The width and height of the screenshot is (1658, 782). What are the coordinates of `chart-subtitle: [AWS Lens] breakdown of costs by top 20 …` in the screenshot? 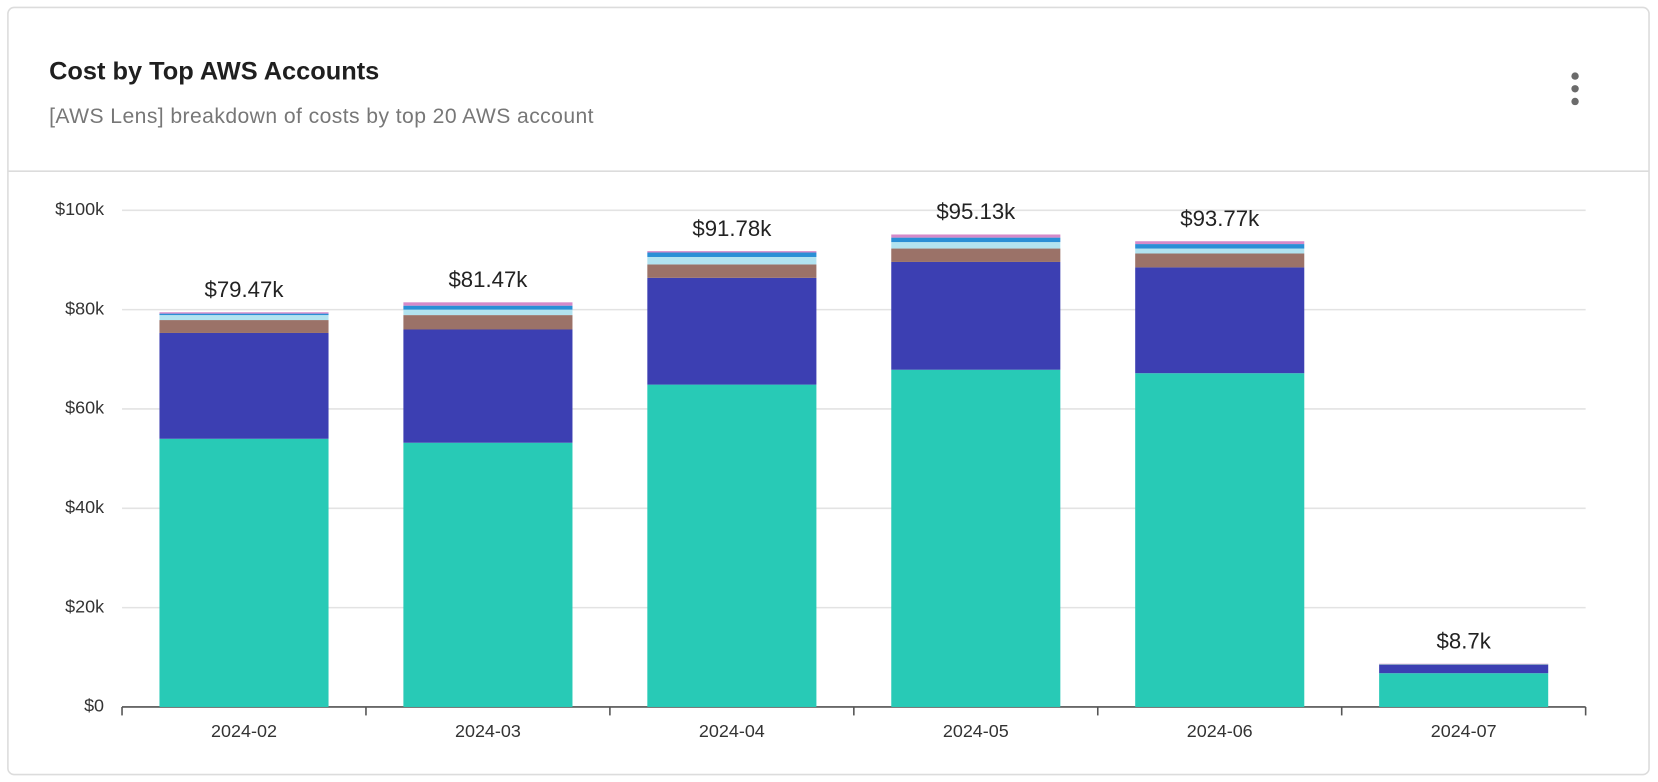 It's located at (321, 116).